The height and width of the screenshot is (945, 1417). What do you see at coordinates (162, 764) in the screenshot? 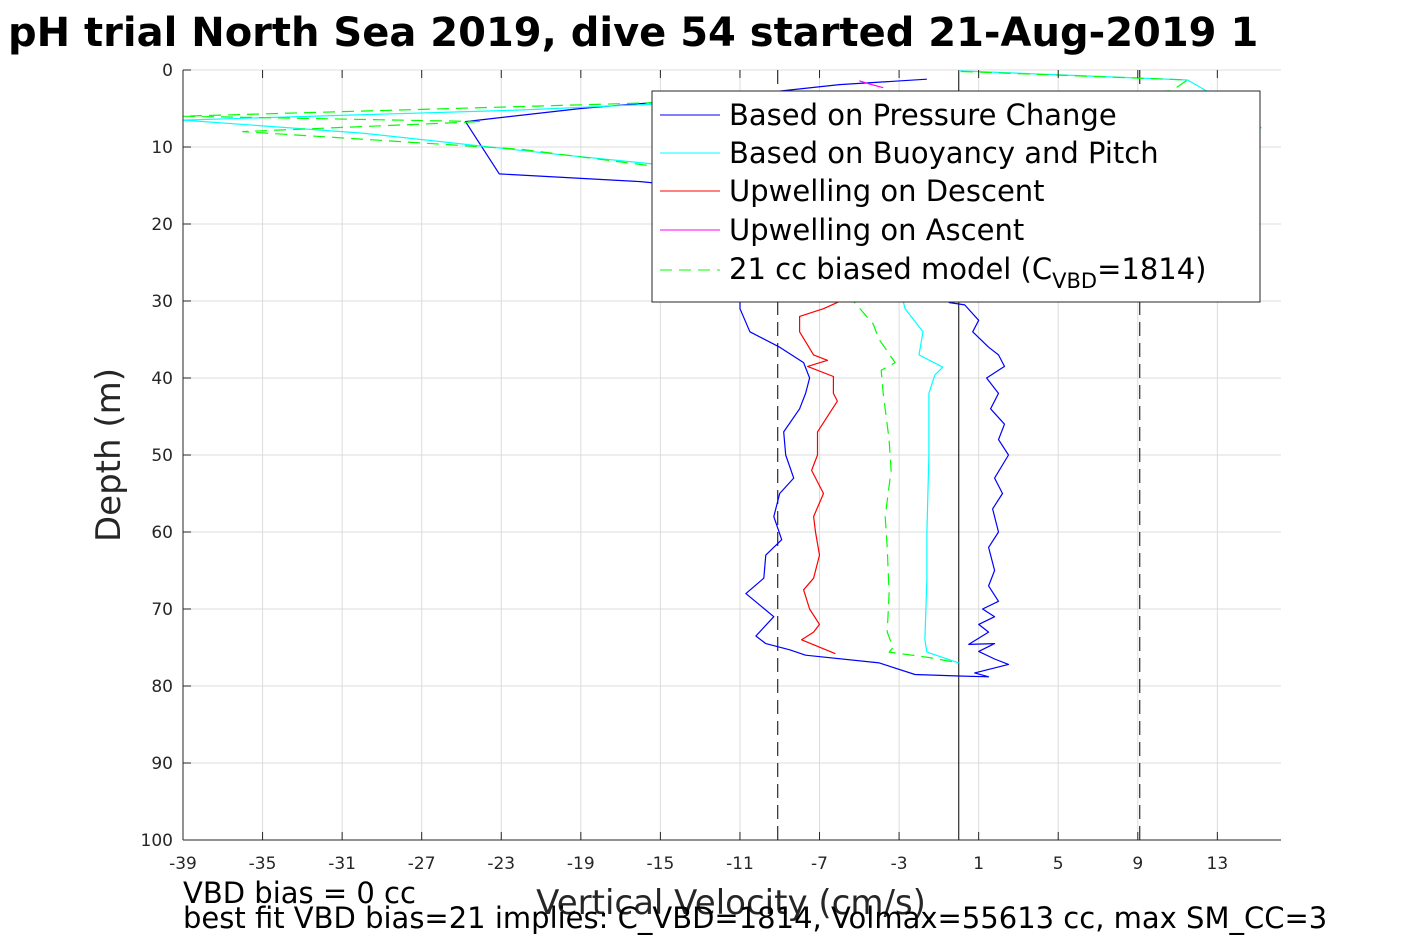
I see `y-tick-label: 90` at bounding box center [162, 764].